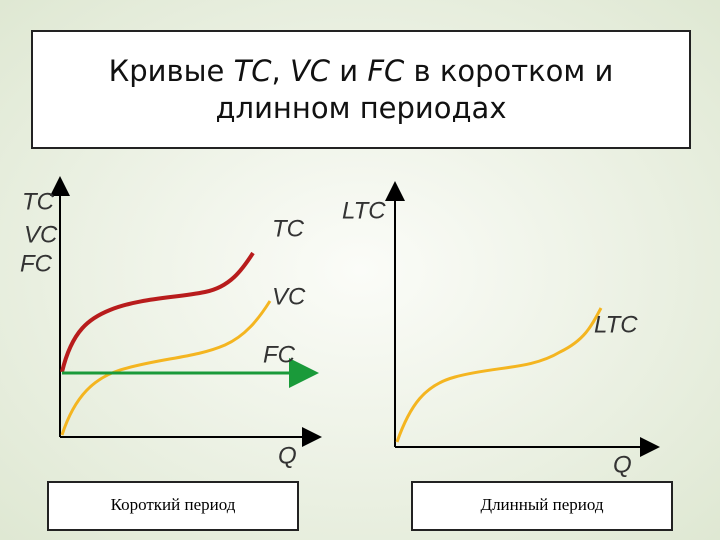  I want to click on vc-curve, so click(166, 368).